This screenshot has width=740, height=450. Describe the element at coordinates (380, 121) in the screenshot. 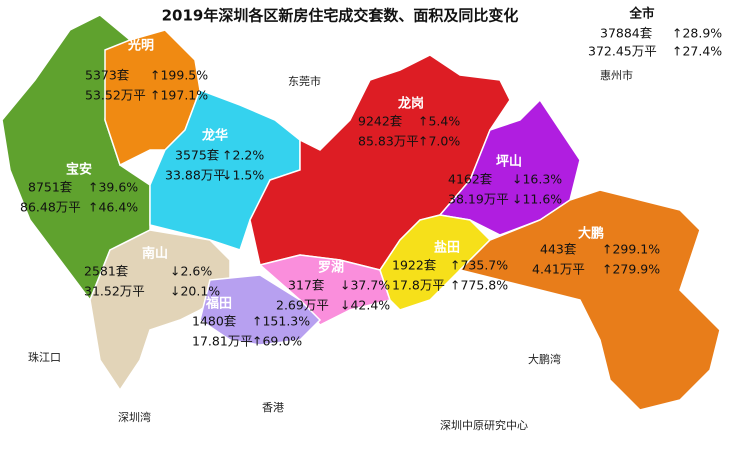

I see `district-units: 9242套` at that location.